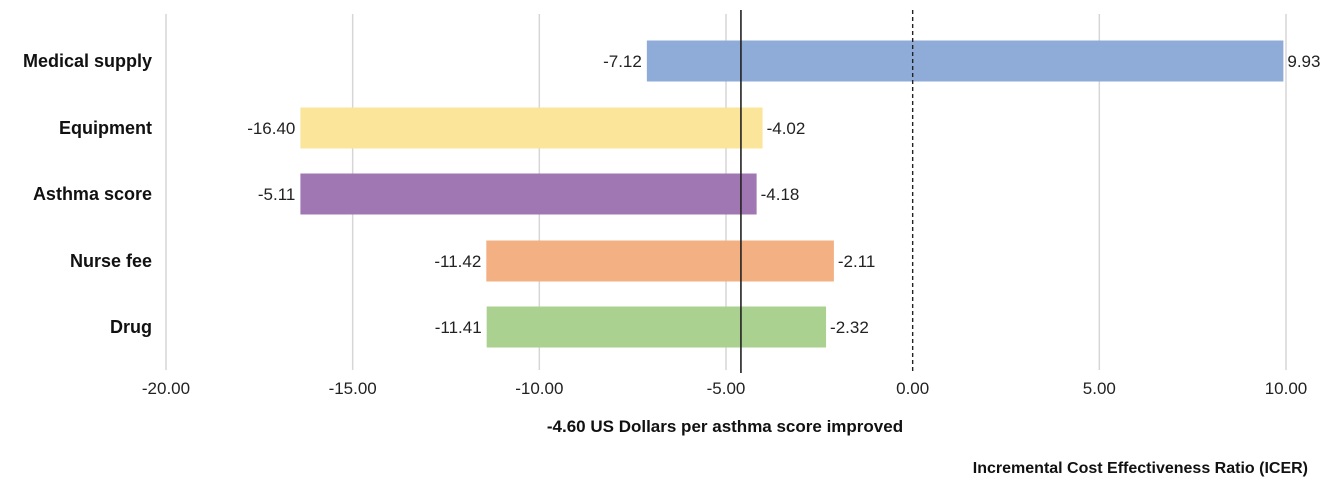 The image size is (1338, 481). What do you see at coordinates (539, 388) in the screenshot?
I see `x-tick-label: -10.00` at bounding box center [539, 388].